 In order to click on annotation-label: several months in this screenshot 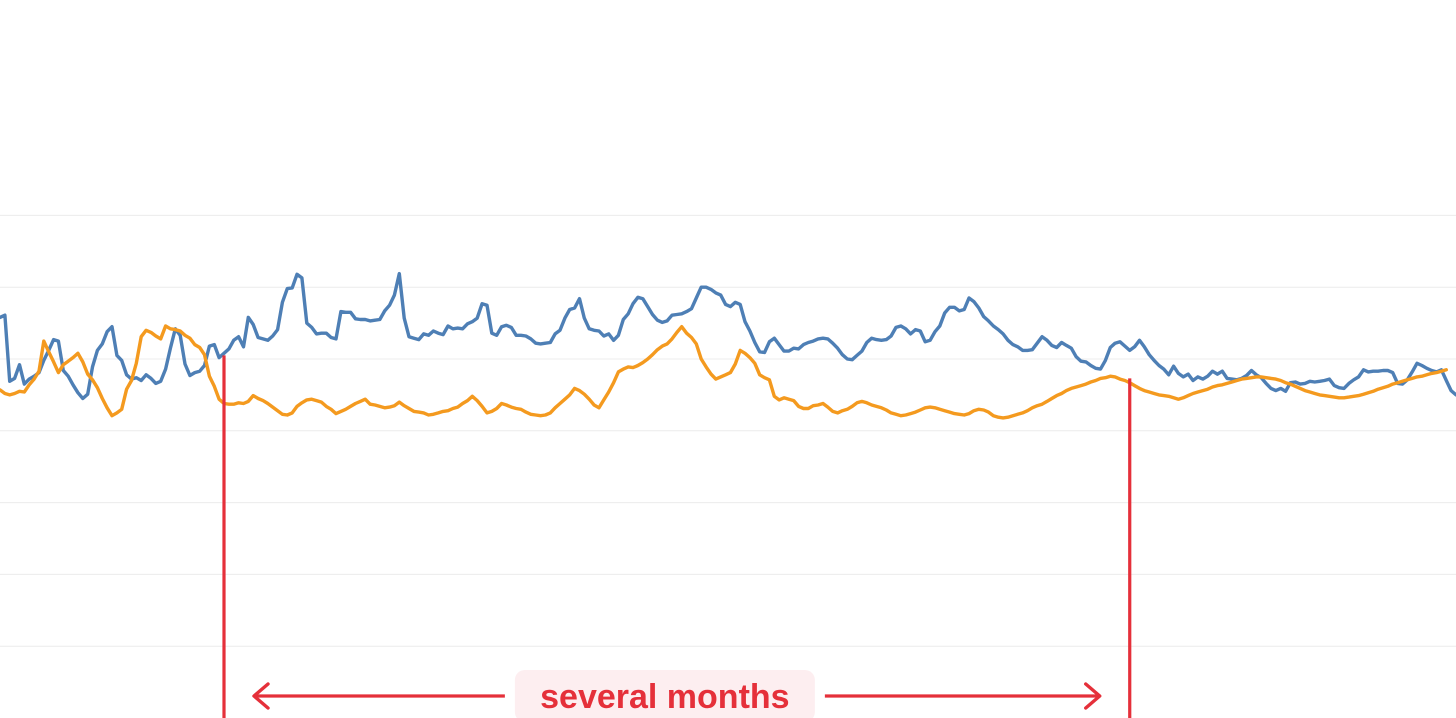, I will do `click(664, 697)`.